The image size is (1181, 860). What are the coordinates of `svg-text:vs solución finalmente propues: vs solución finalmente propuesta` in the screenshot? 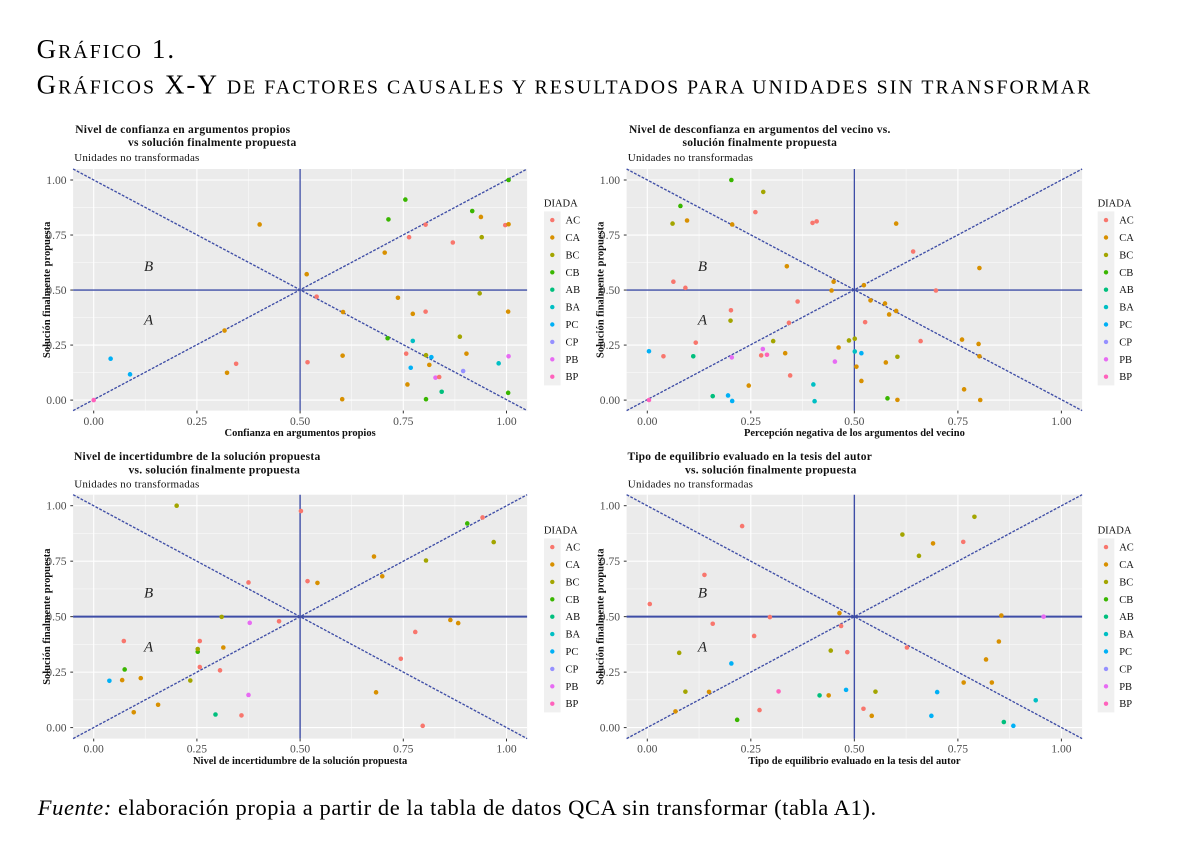 It's located at (212, 143).